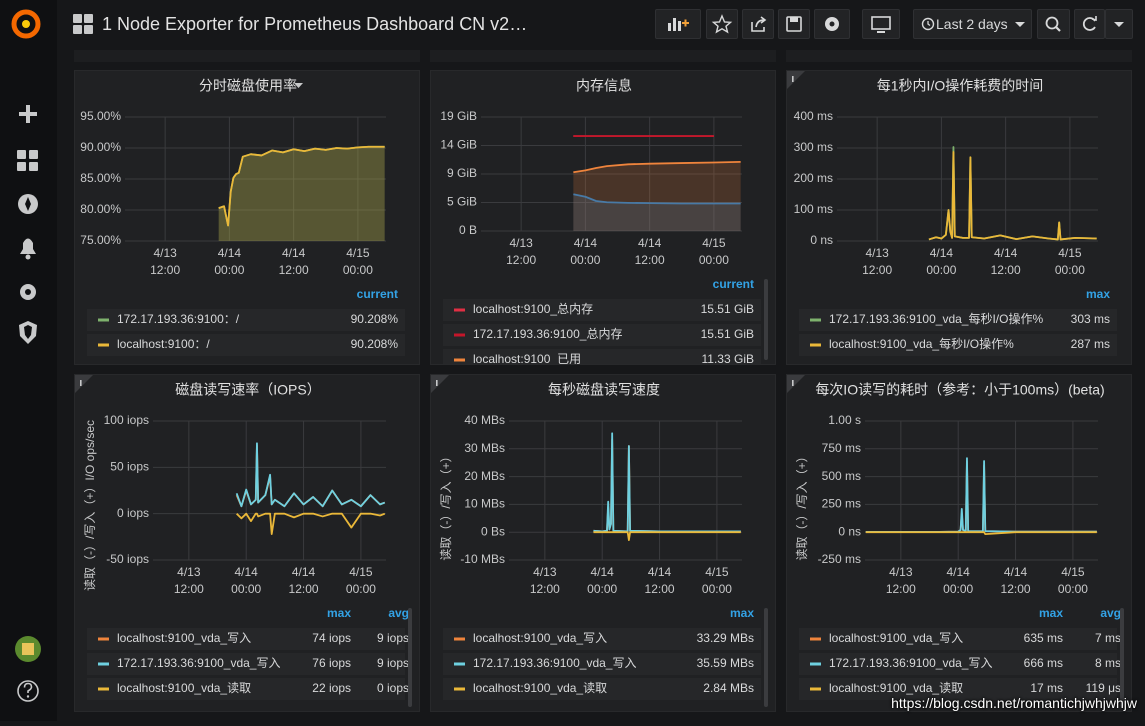  Describe the element at coordinates (813, 147) in the screenshot. I see `y-tick-label: 300 ms` at that location.